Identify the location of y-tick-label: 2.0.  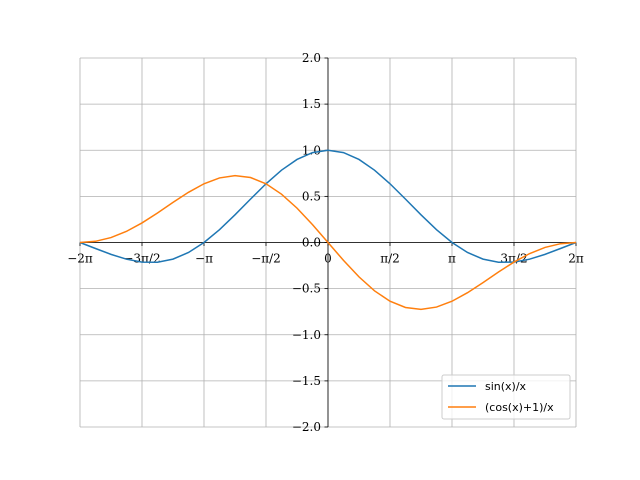
(311, 58).